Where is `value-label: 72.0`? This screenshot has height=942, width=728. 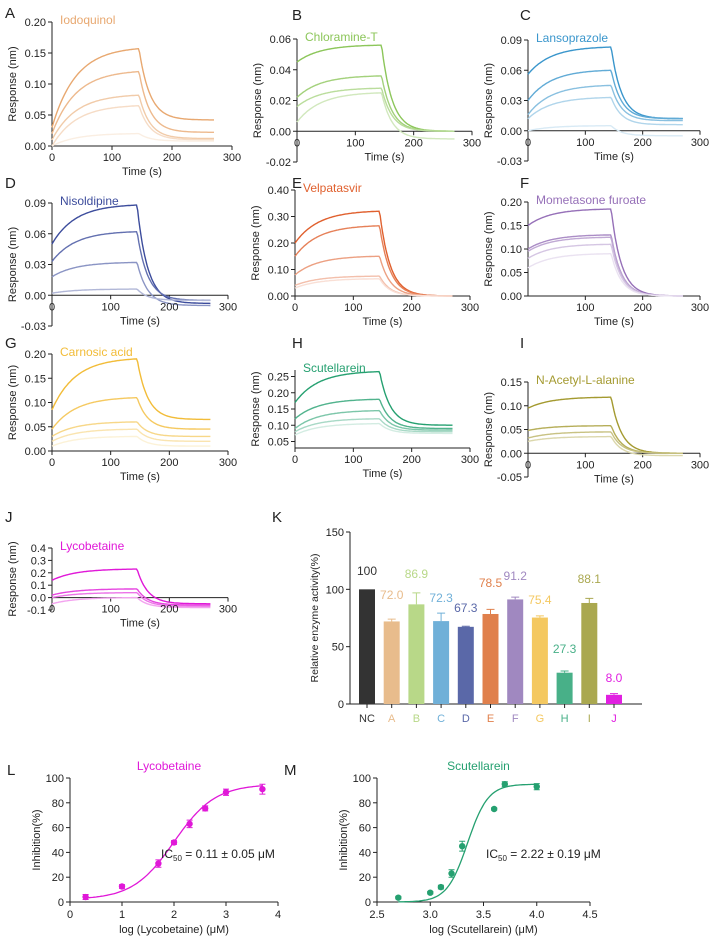 value-label: 72.0 is located at coordinates (392, 595).